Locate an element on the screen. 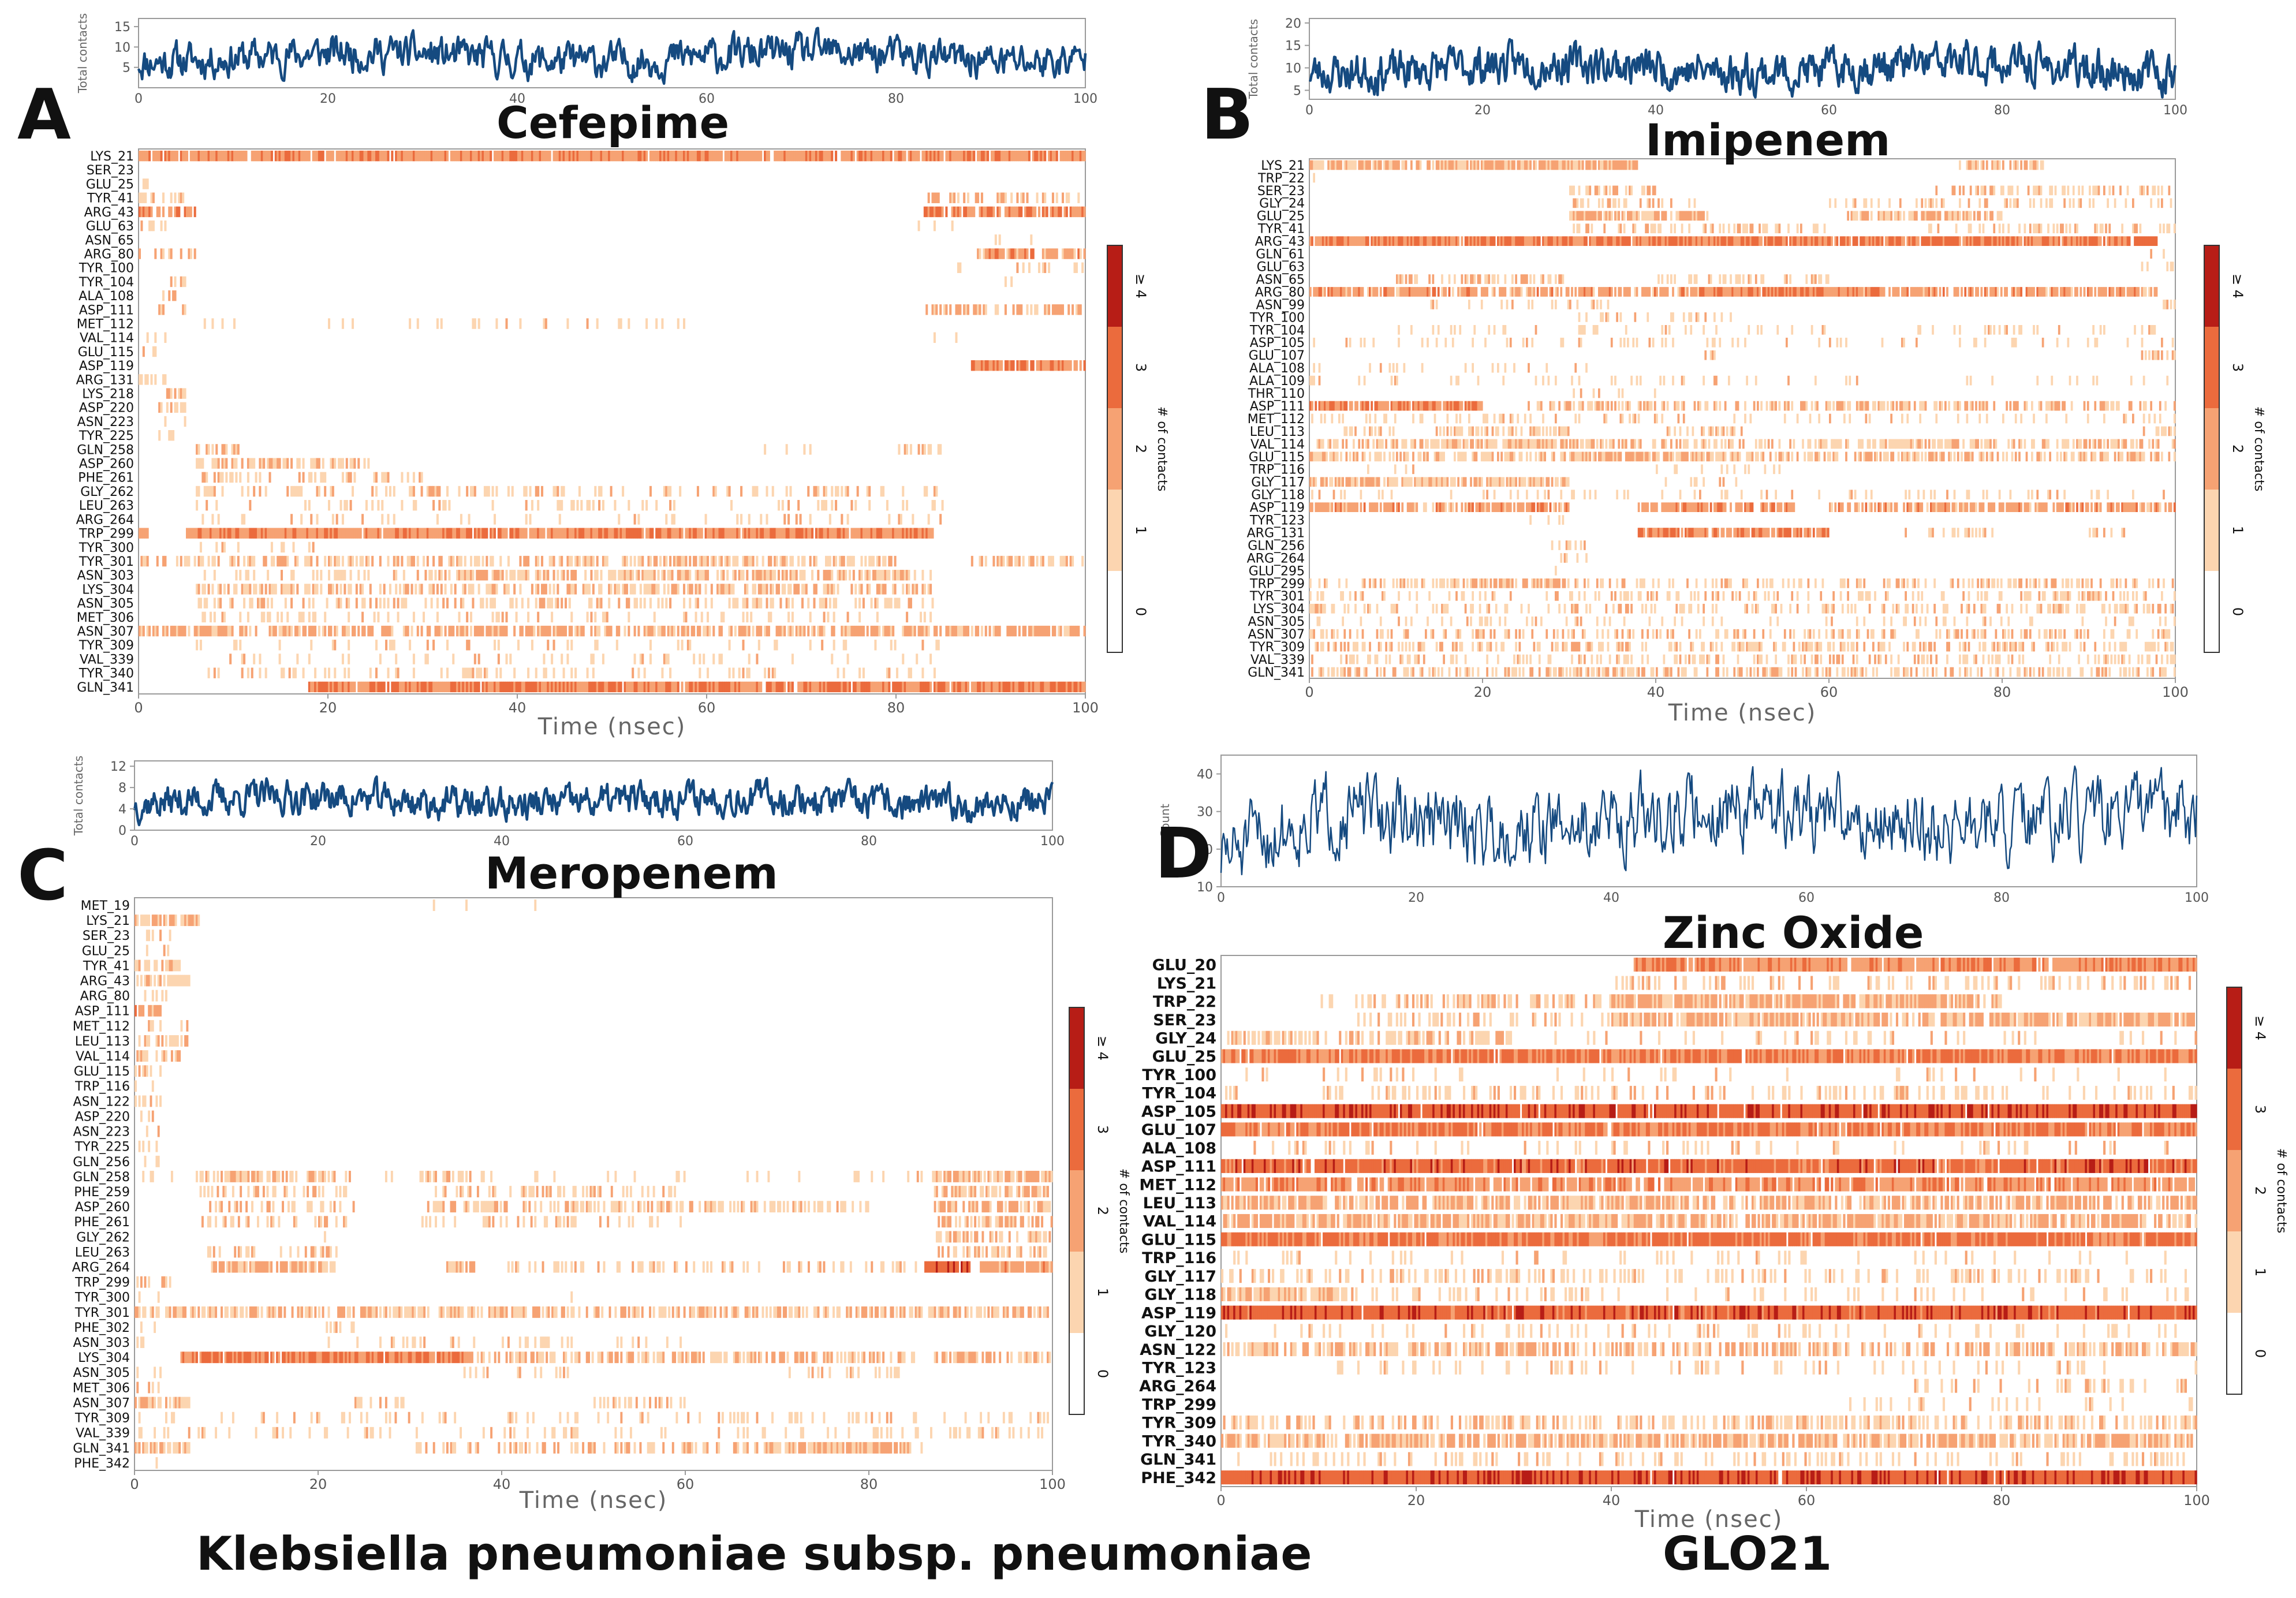 This screenshot has width=2296, height=1598. trace-xtick-label: 60 is located at coordinates (707, 99).